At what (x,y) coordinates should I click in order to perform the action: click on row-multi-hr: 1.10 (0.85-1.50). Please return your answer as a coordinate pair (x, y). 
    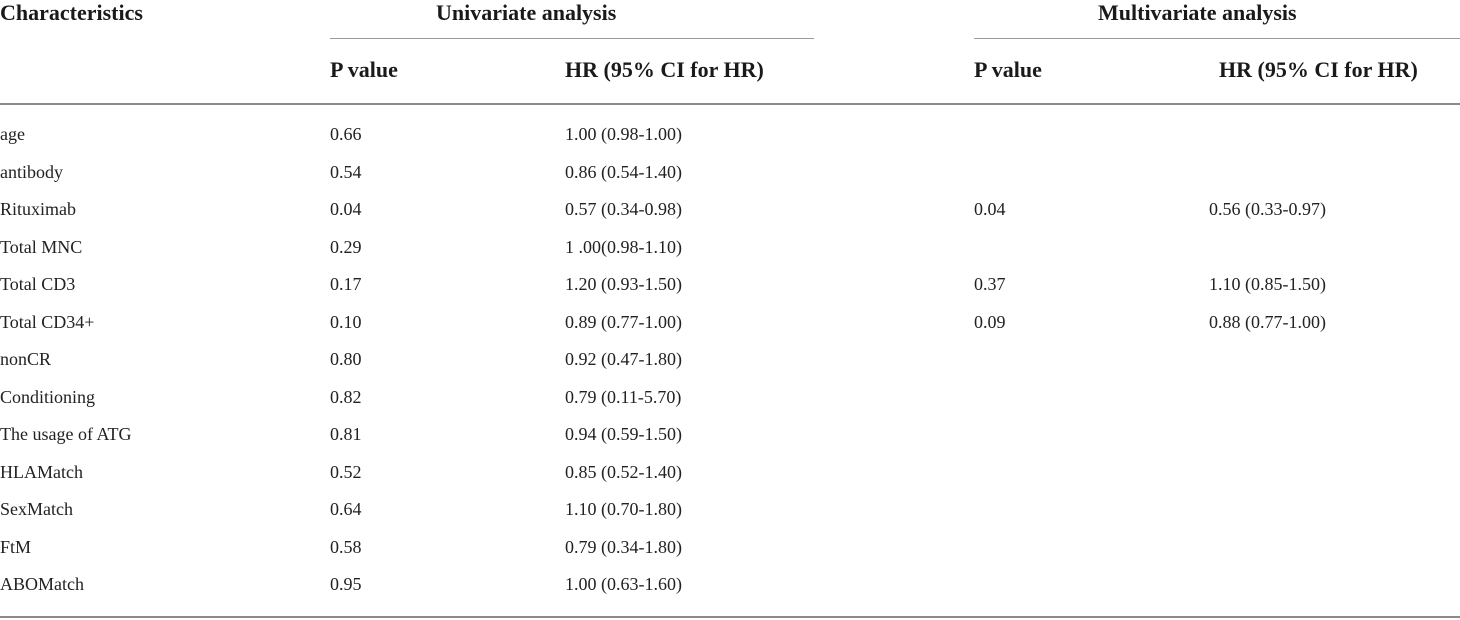
    Looking at the image, I should click on (1267, 284).